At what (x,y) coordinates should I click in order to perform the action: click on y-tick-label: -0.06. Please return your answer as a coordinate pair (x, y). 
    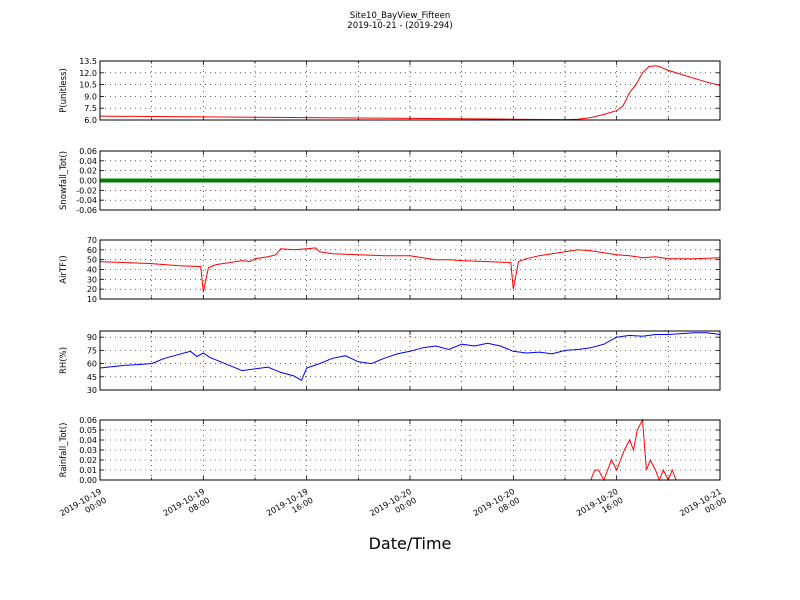
    Looking at the image, I should click on (86, 210).